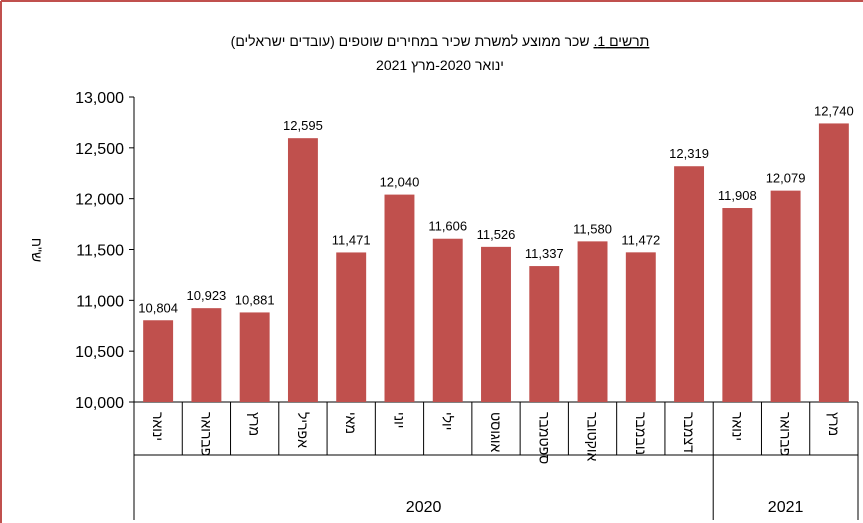  I want to click on title-prefix: תרשים 1., so click(622, 41).